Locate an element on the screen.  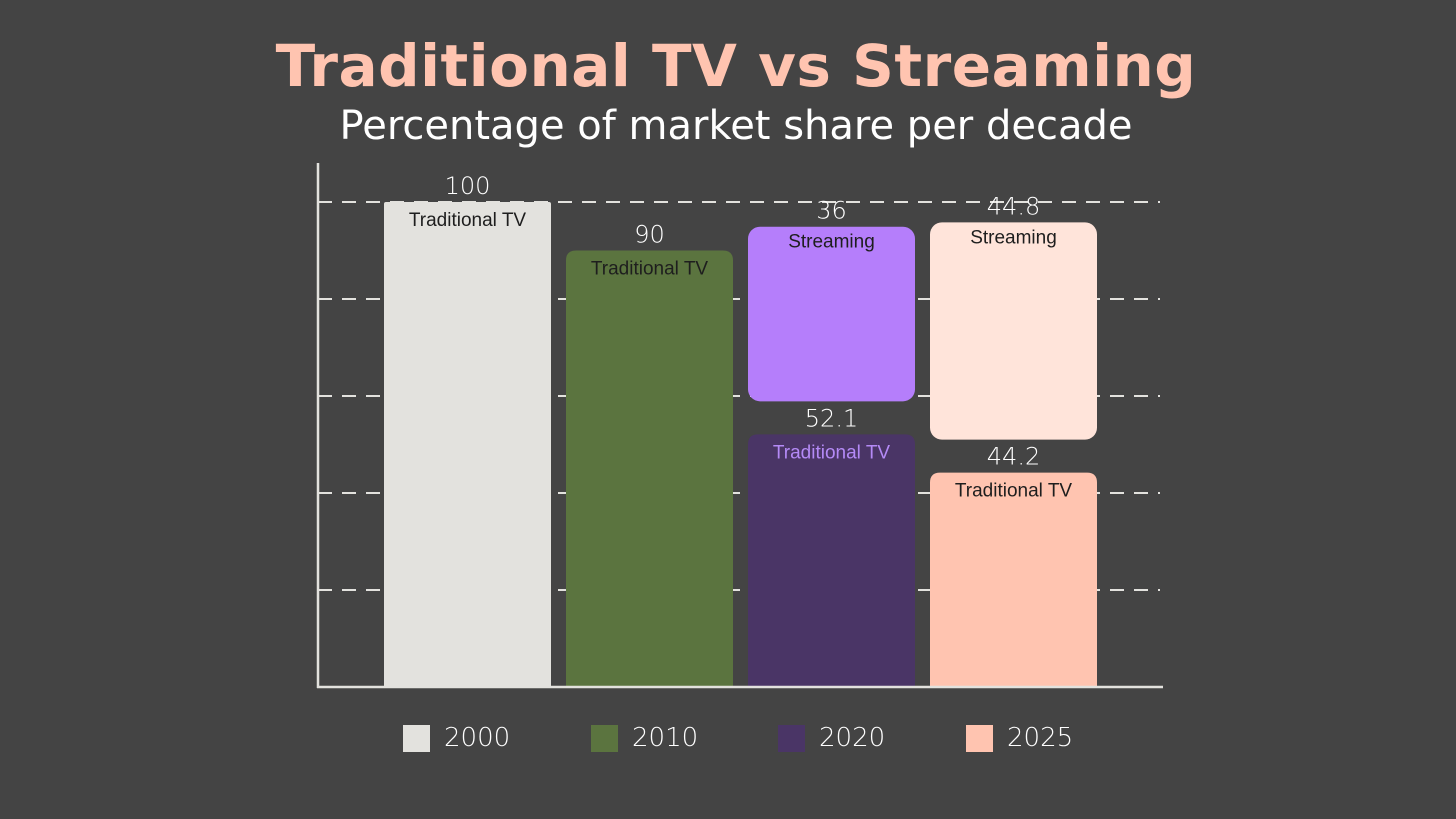
legend-label: 2010 is located at coordinates (665, 738).